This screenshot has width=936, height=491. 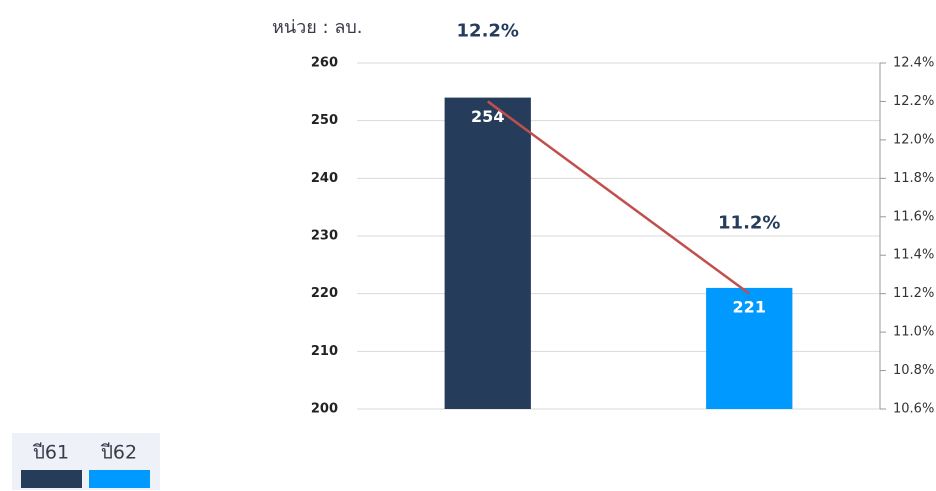 What do you see at coordinates (749, 223) in the screenshot?
I see `line-value-label: 11.2%` at bounding box center [749, 223].